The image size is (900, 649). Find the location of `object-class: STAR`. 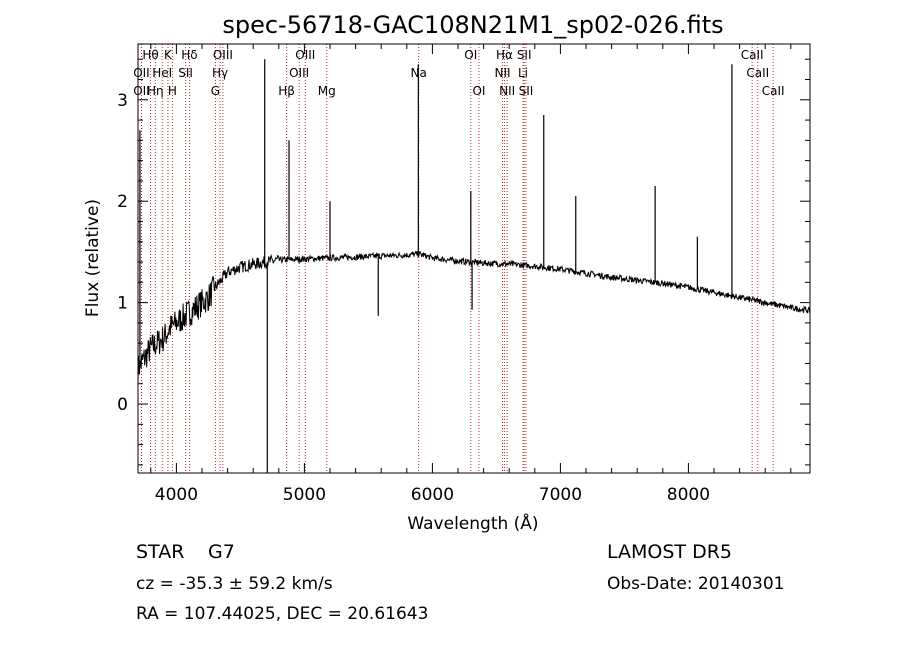

object-class: STAR is located at coordinates (160, 552).